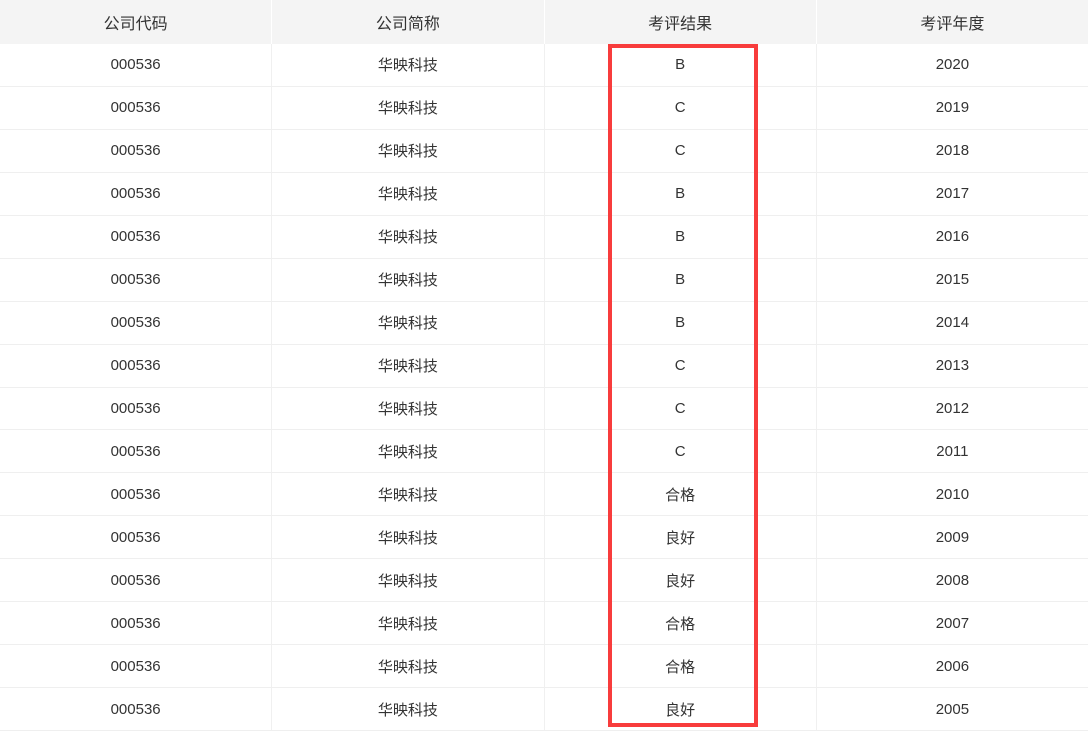 The width and height of the screenshot is (1088, 731). I want to click on table-row: 000536 华映科技 B 2017, so click(544, 194).